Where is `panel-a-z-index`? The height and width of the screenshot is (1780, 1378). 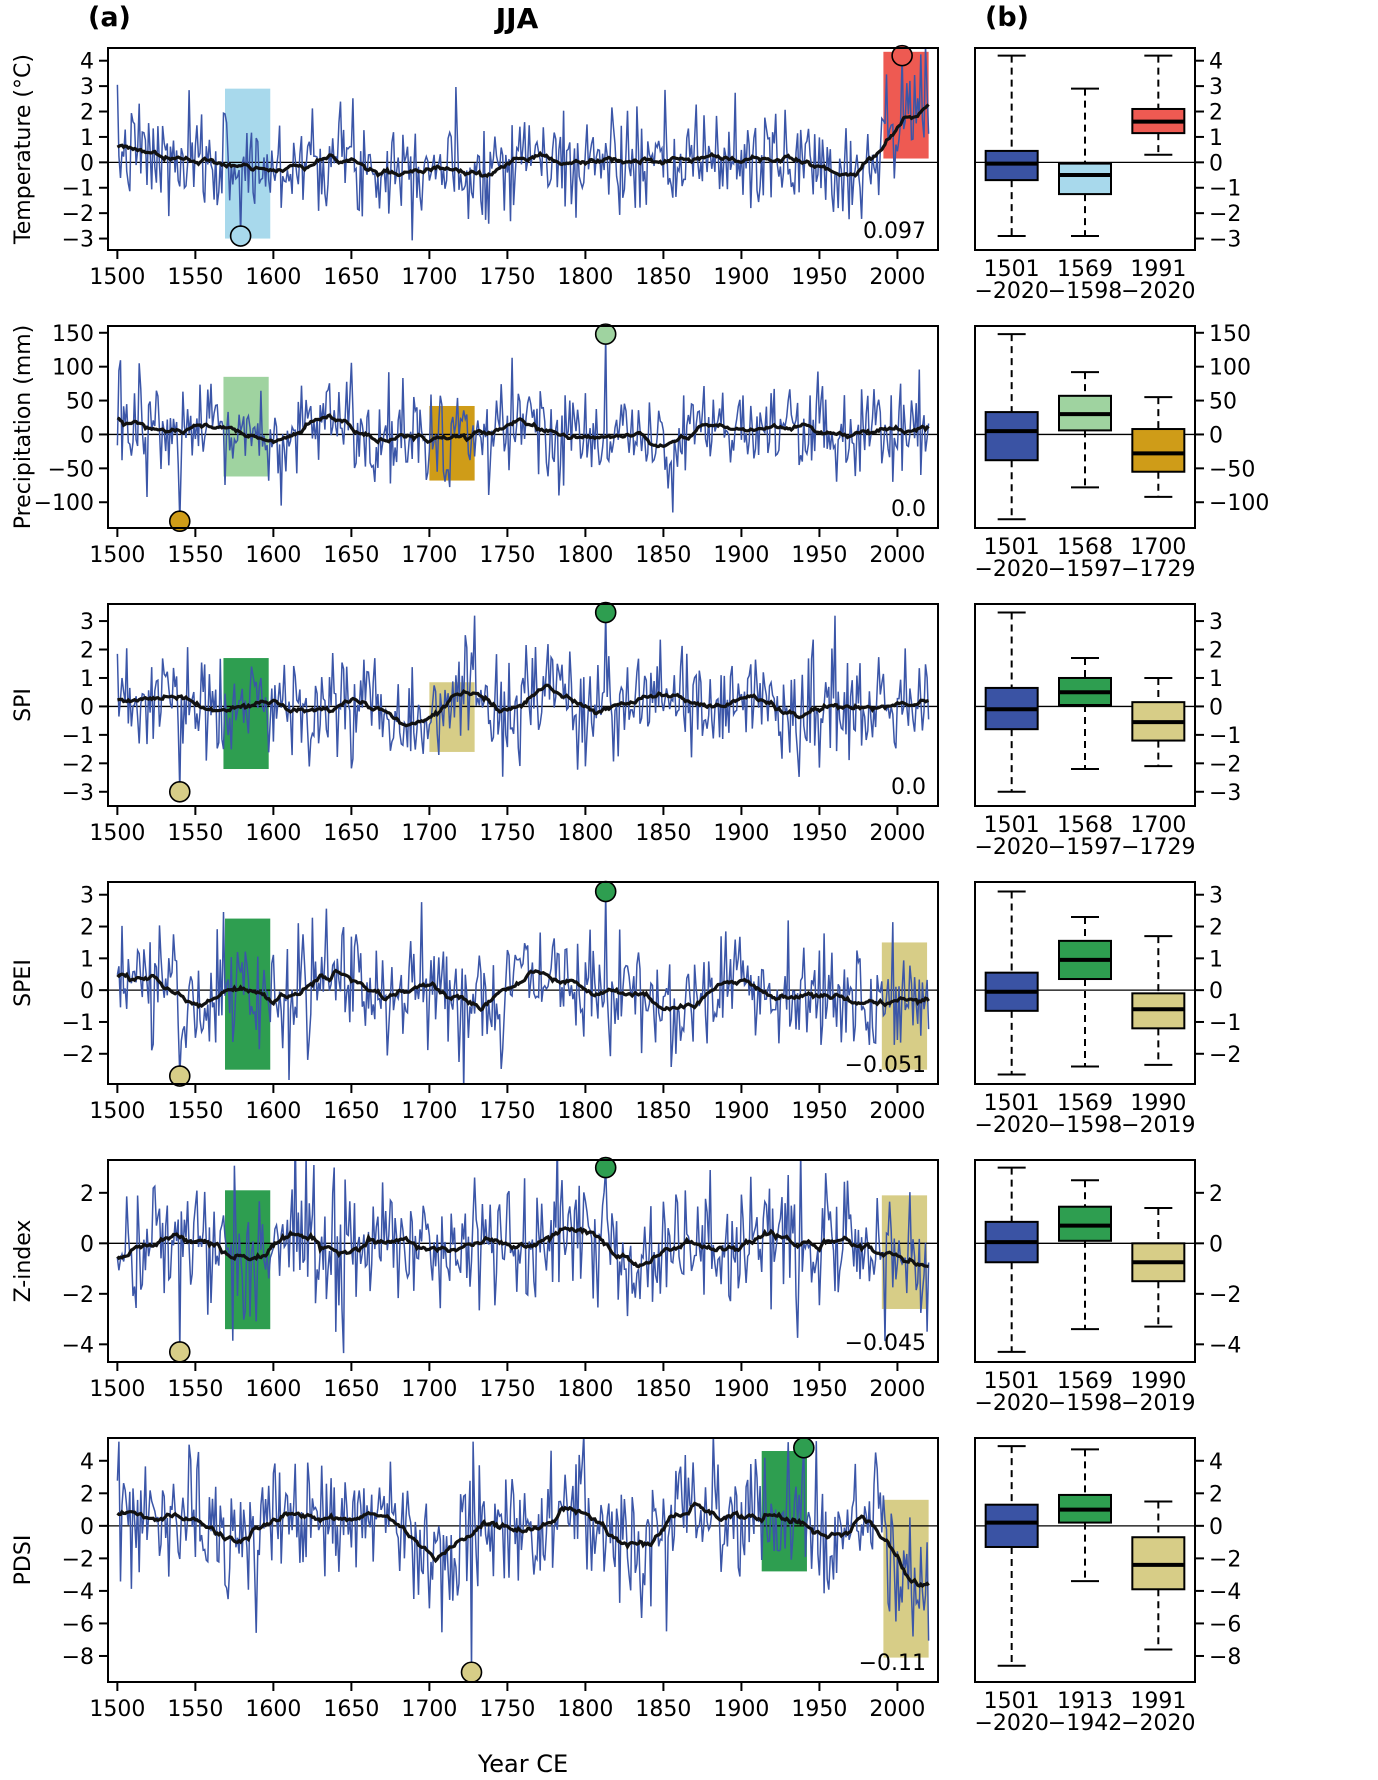 panel-a-z-index is located at coordinates (523, 1257).